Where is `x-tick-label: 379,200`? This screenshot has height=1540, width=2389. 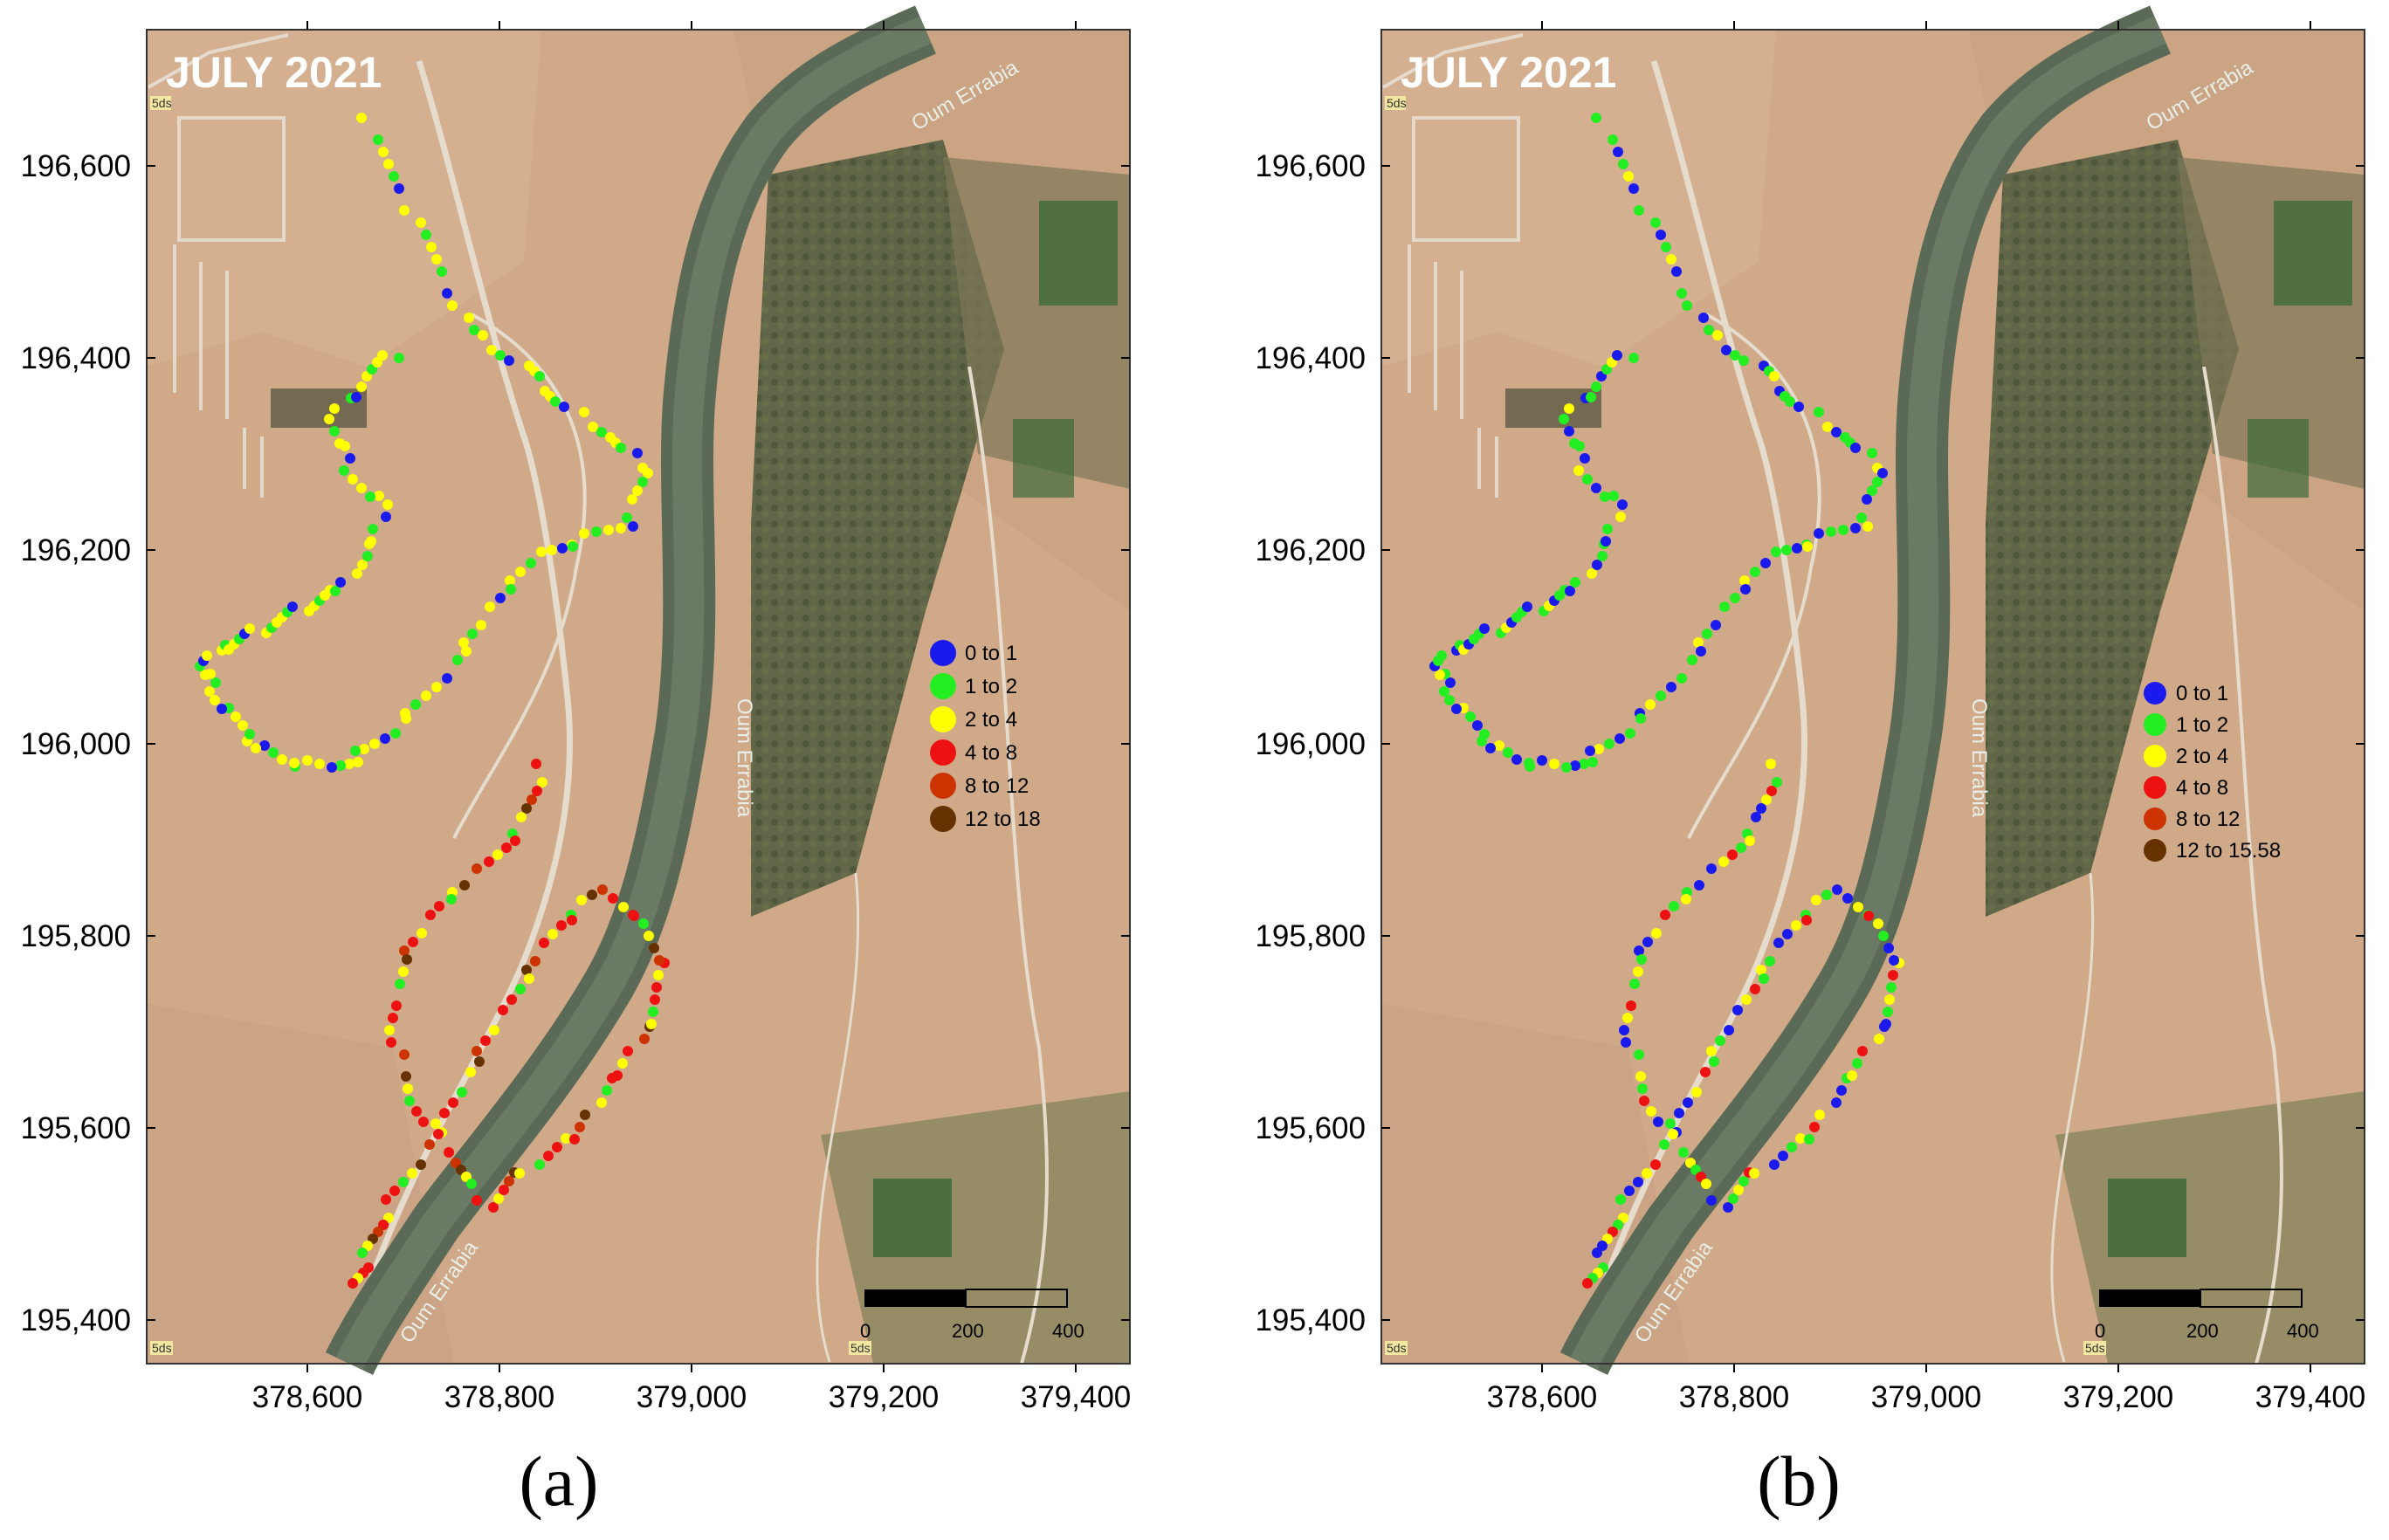
x-tick-label: 379,200 is located at coordinates (884, 1397).